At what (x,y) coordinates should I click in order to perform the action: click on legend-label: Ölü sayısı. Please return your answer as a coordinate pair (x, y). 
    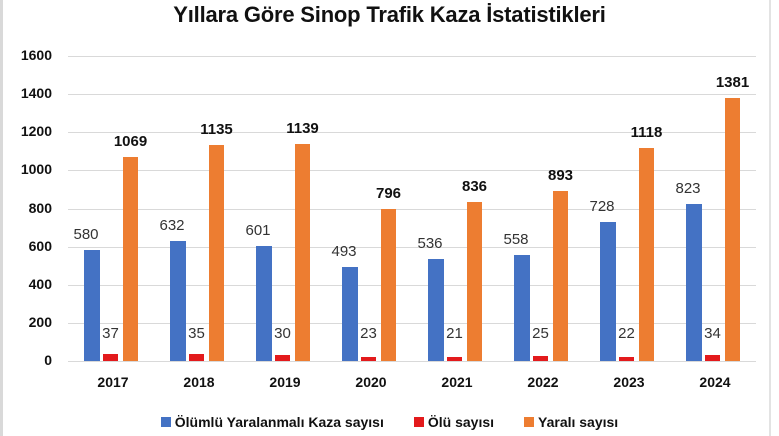
    Looking at the image, I should click on (461, 422).